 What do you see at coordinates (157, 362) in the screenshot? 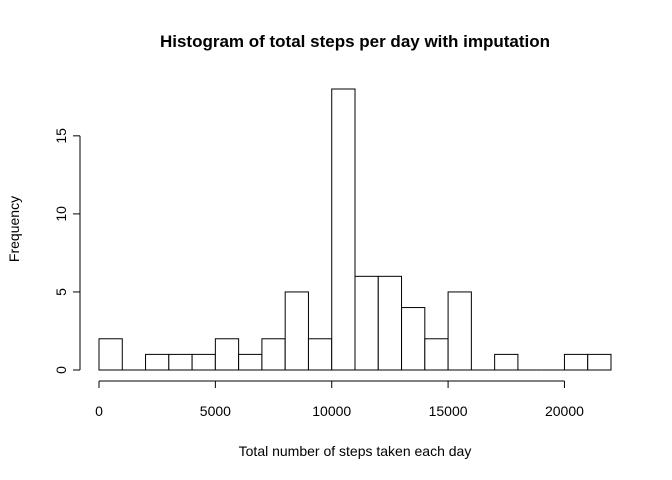
I see `histogram-bar-2000` at bounding box center [157, 362].